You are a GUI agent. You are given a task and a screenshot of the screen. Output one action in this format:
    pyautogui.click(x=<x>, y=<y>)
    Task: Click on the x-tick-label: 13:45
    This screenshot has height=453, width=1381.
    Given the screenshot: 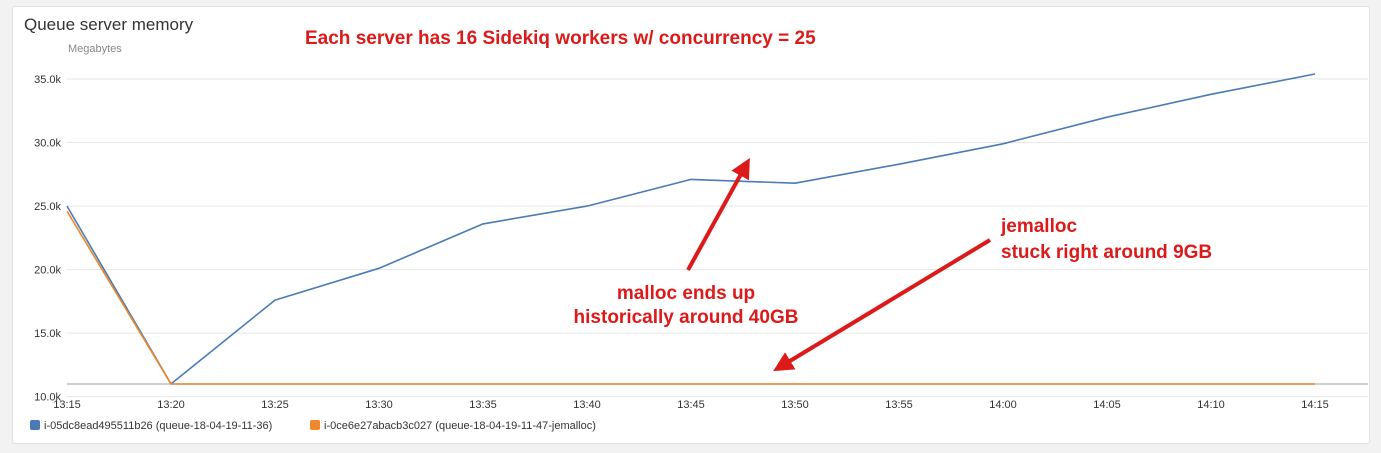 What is the action you would take?
    pyautogui.click(x=691, y=405)
    